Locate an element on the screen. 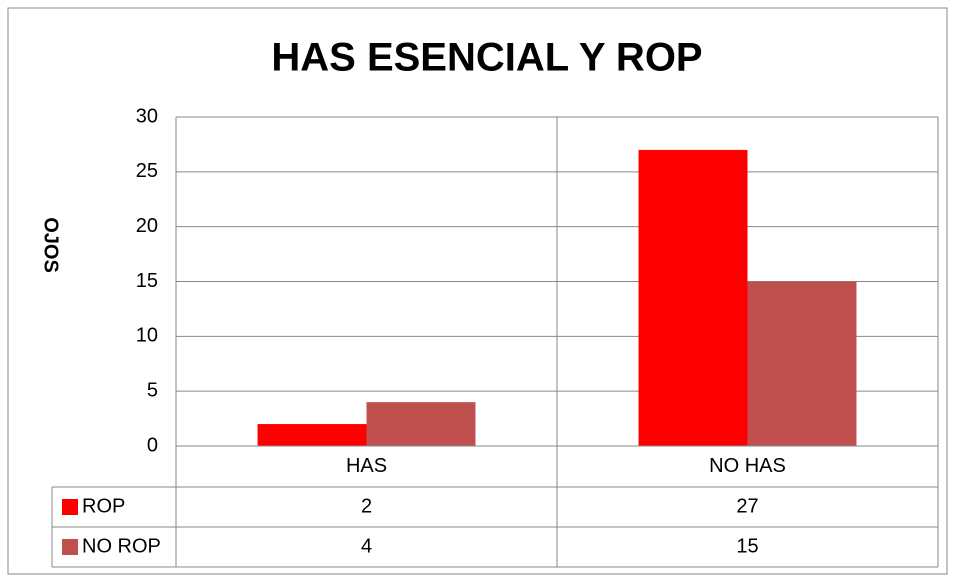 This screenshot has height=578, width=955. y-tick-label: 25 is located at coordinates (147, 171).